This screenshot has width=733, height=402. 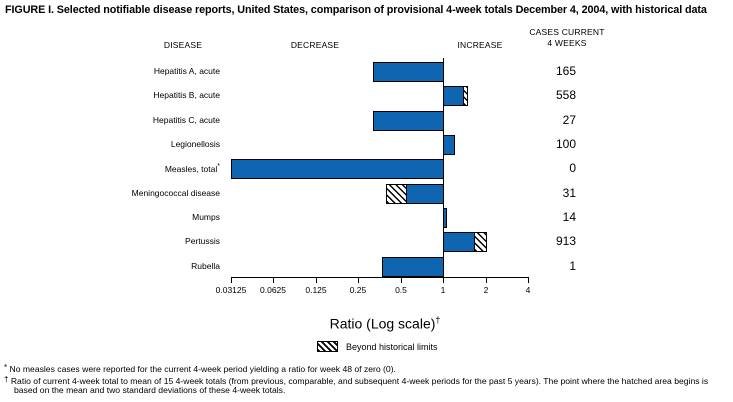 What do you see at coordinates (186, 71) in the screenshot?
I see `disease-label: Hepatitis A, acute` at bounding box center [186, 71].